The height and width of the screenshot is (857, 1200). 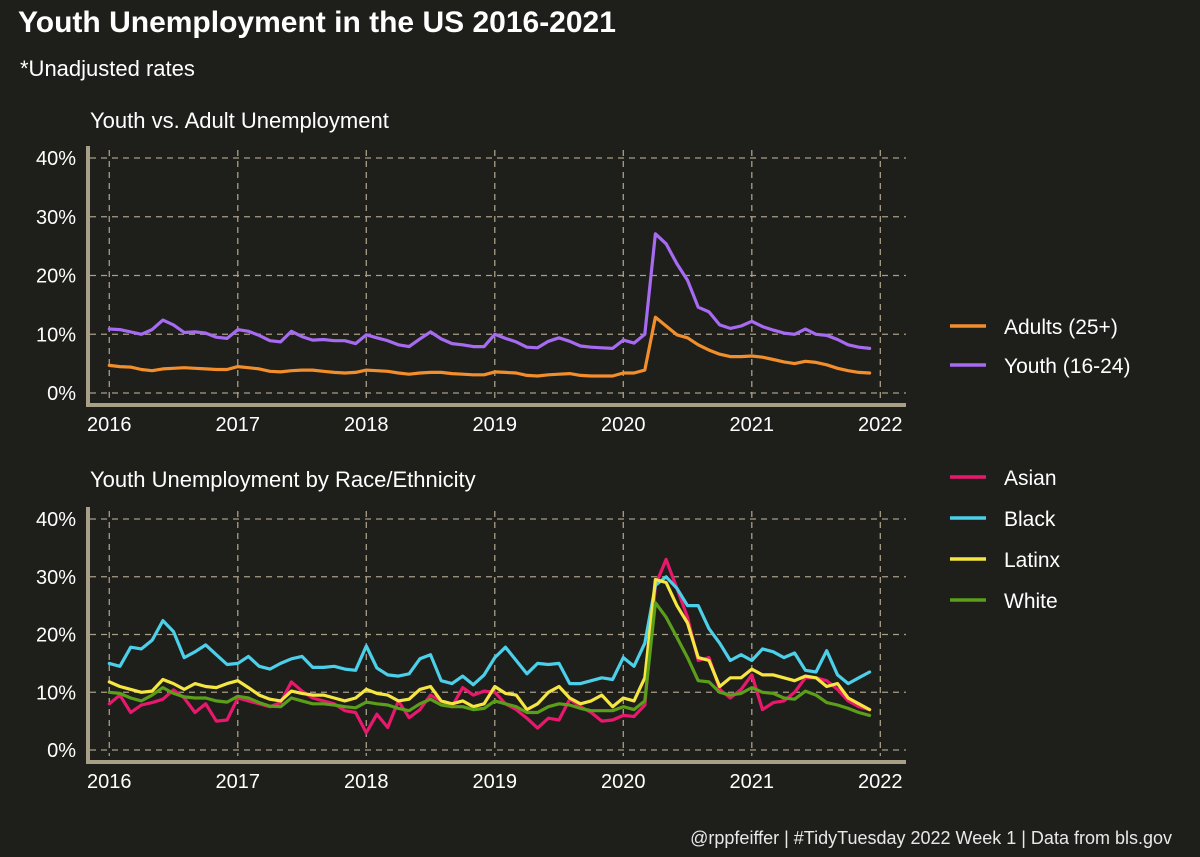 What do you see at coordinates (1030, 519) in the screenshot?
I see `legend-label: Black` at bounding box center [1030, 519].